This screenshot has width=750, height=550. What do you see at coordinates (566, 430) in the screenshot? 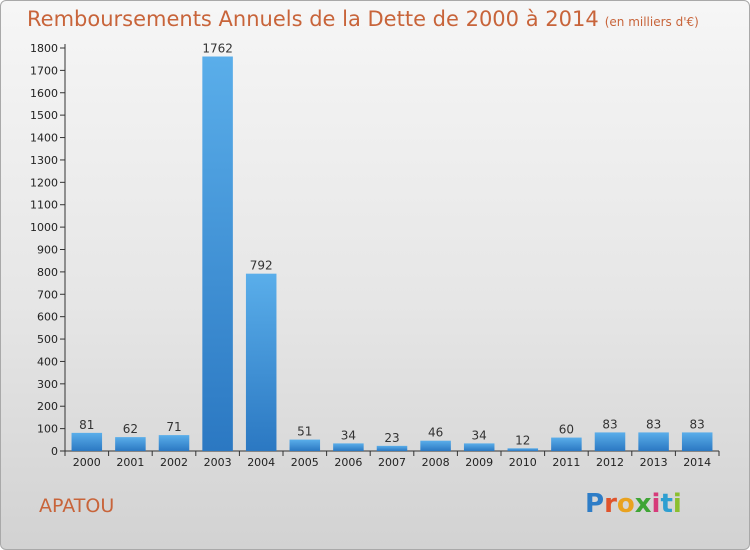
I see `bar-value-label: 60` at bounding box center [566, 430].